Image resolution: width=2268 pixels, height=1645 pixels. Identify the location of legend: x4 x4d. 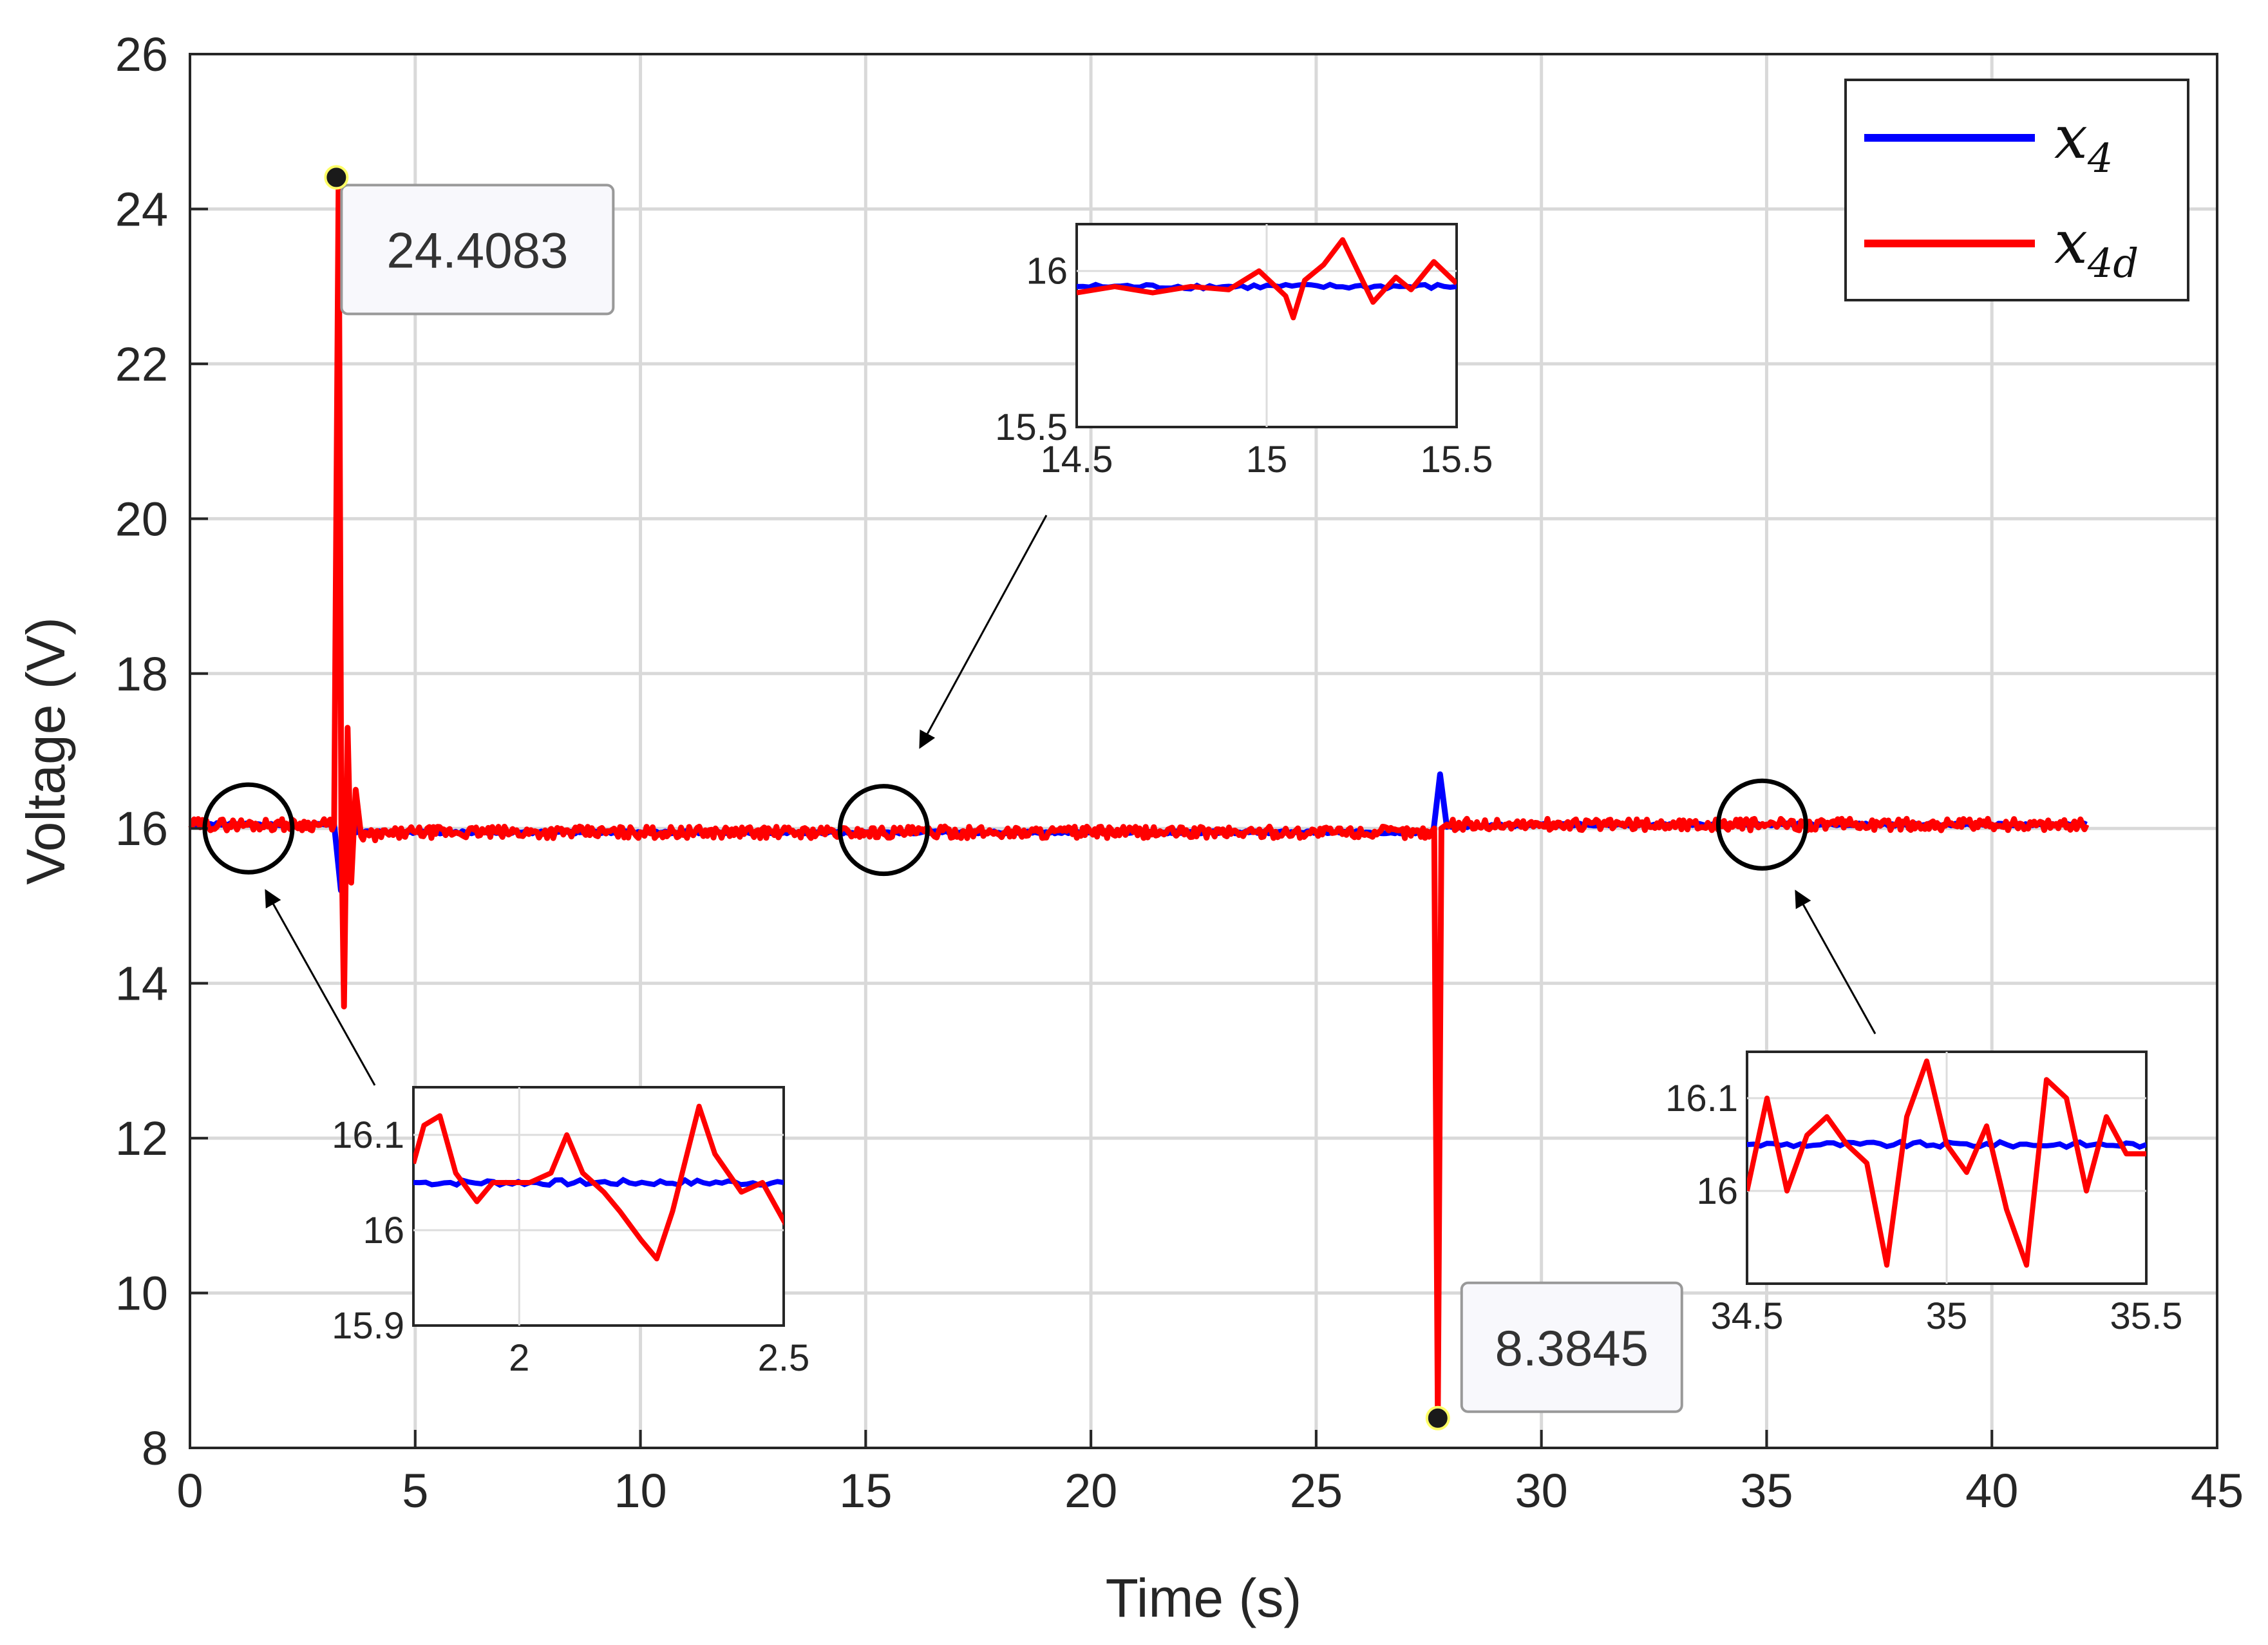
(2016, 190).